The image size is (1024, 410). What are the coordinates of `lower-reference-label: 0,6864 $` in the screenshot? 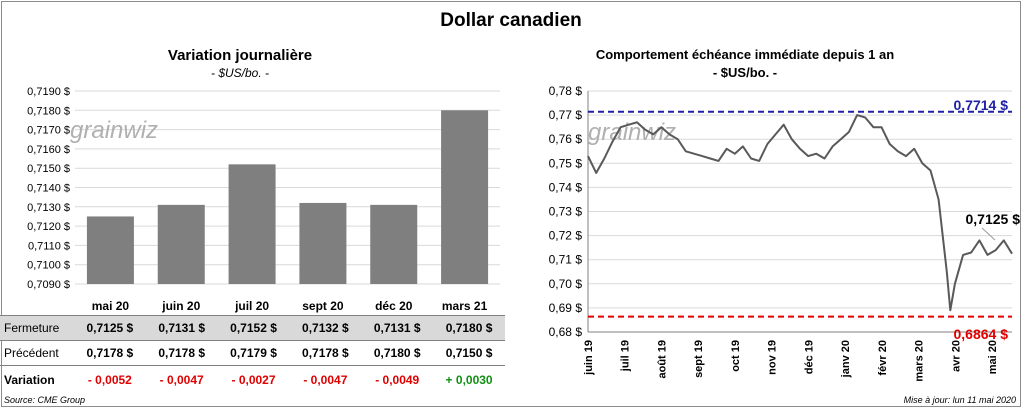 It's located at (981, 334).